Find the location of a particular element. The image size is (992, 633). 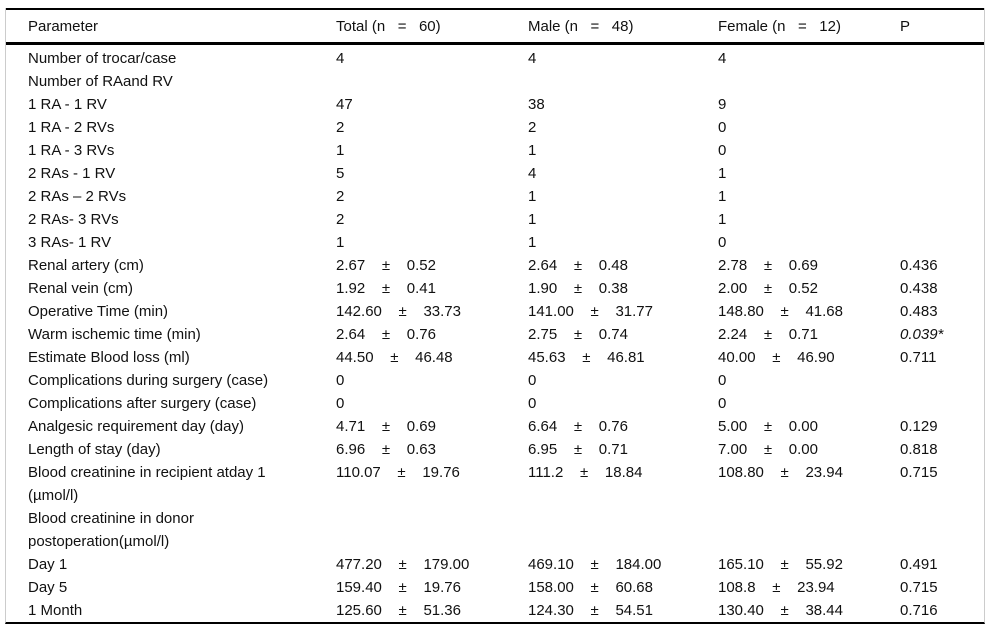

female-cell is located at coordinates (809, 530).